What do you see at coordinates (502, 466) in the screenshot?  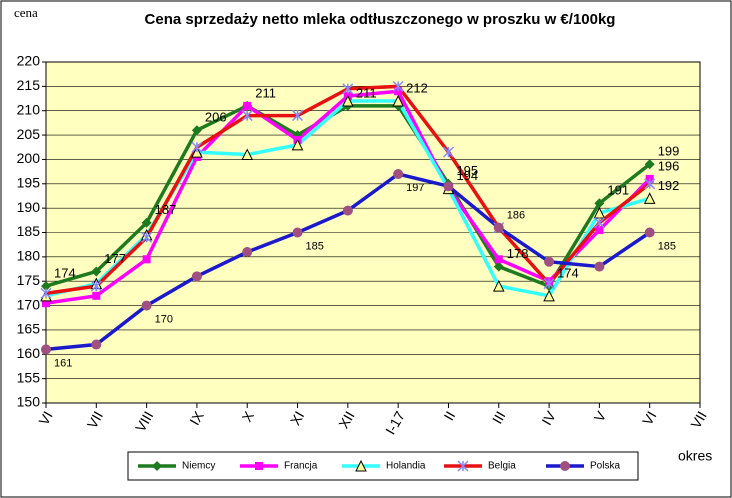 I see `legend-label: Belgia` at bounding box center [502, 466].